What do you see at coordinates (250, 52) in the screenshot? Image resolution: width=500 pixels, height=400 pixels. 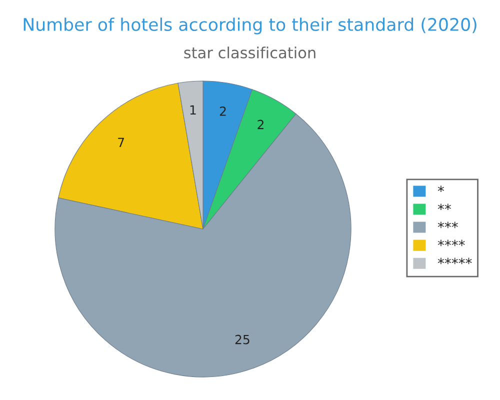 I see `chart-subtitle: star classification` at bounding box center [250, 52].